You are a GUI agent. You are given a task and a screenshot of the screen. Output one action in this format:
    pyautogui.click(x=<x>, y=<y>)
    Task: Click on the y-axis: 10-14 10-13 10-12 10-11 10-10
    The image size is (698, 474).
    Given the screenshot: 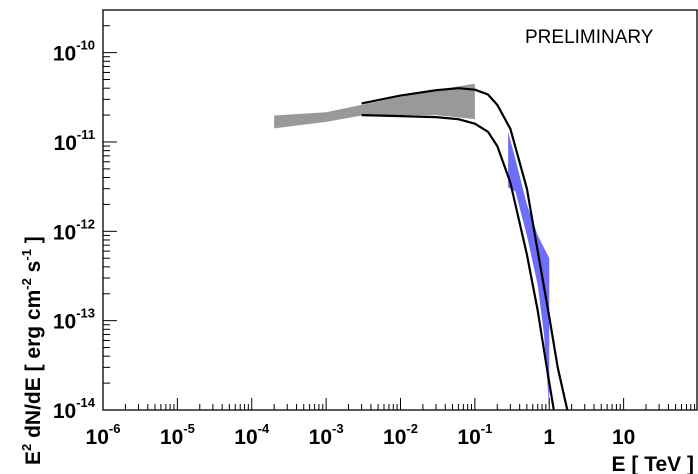 What is the action you would take?
    pyautogui.click(x=85, y=216)
    